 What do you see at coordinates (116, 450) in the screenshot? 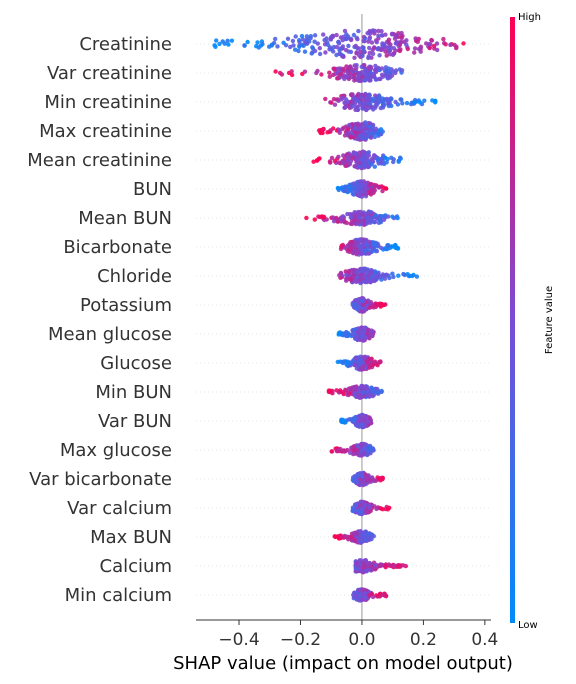
I see `feature-label: Max glucose` at bounding box center [116, 450].